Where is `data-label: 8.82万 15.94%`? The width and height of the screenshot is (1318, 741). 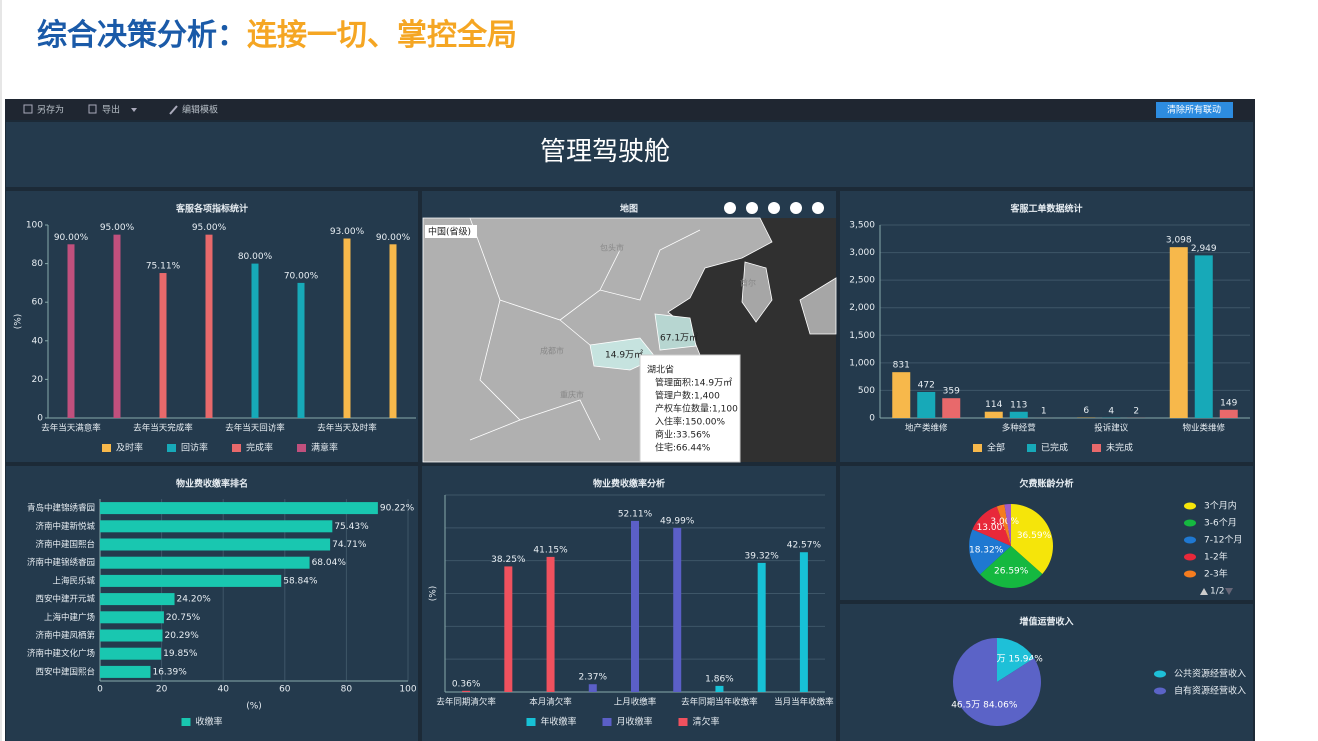 data-label: 8.82万 15.94% is located at coordinates (1010, 659).